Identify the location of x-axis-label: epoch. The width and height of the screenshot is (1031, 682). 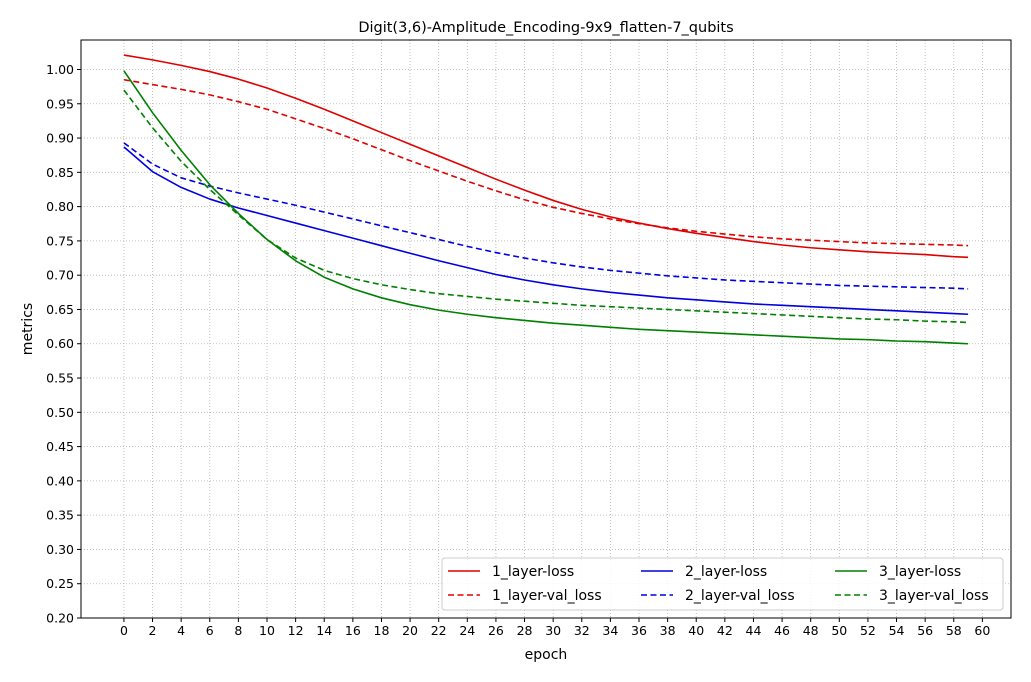
(546, 655).